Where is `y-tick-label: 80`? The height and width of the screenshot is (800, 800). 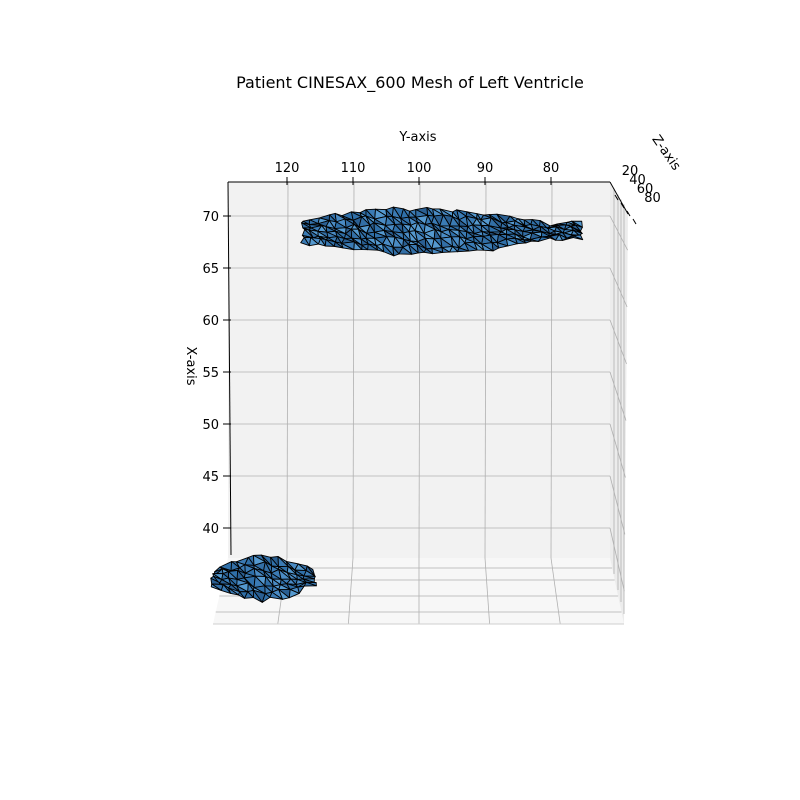 y-tick-label: 80 is located at coordinates (551, 168).